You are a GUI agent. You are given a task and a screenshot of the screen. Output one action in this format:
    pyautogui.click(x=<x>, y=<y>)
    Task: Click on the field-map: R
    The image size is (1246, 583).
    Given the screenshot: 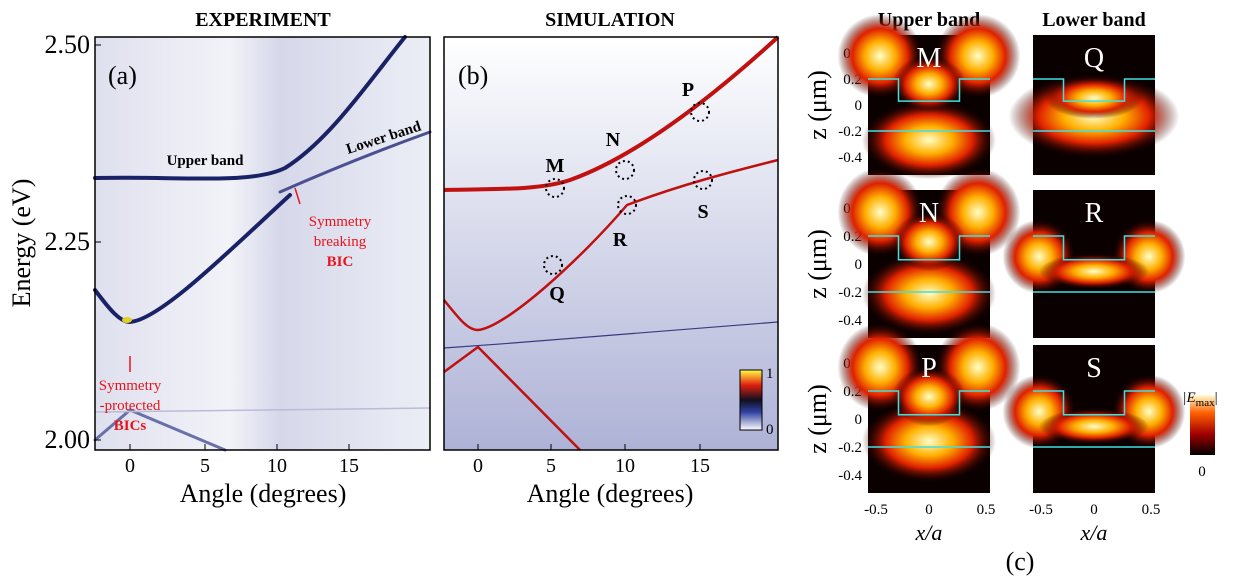 What is the action you would take?
    pyautogui.click(x=1094, y=264)
    